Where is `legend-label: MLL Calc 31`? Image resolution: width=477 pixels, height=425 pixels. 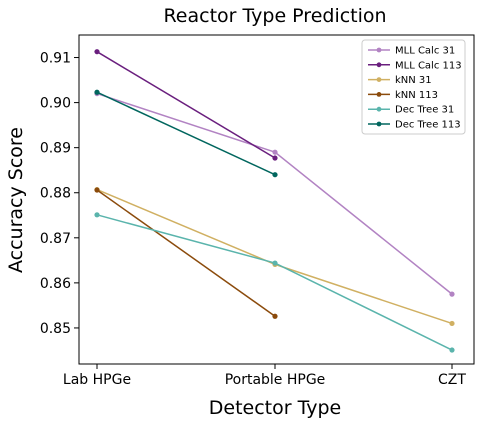
legend-label: MLL Calc 31 is located at coordinates (425, 51).